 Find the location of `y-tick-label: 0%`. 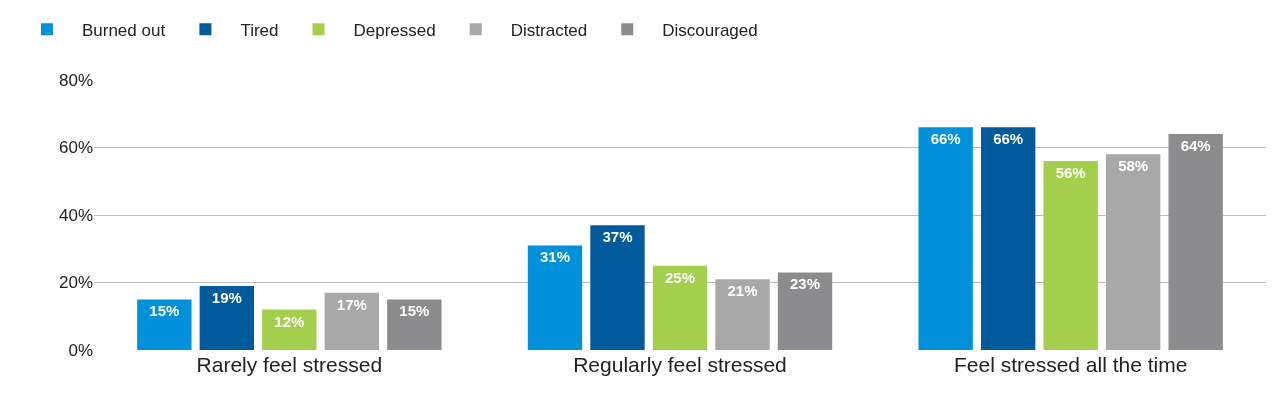

y-tick-label: 0% is located at coordinates (80, 350).